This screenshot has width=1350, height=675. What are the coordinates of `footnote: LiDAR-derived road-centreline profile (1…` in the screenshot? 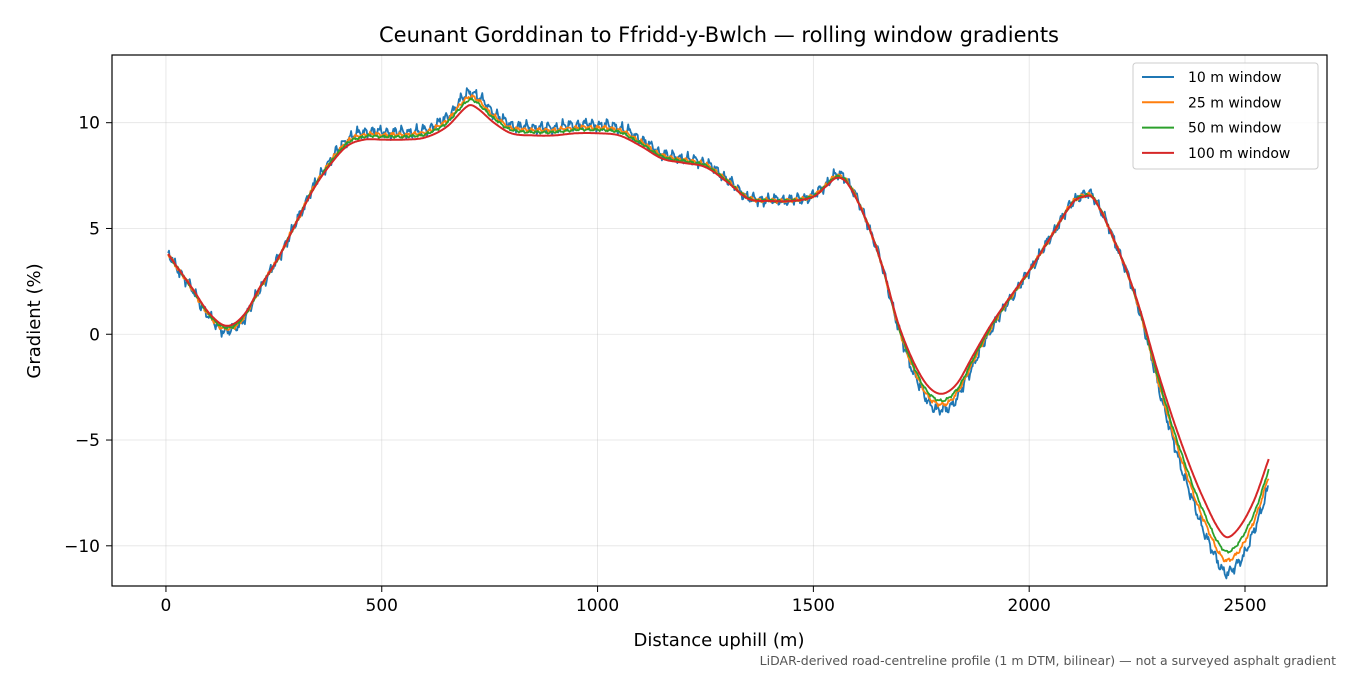 It's located at (1048, 660).